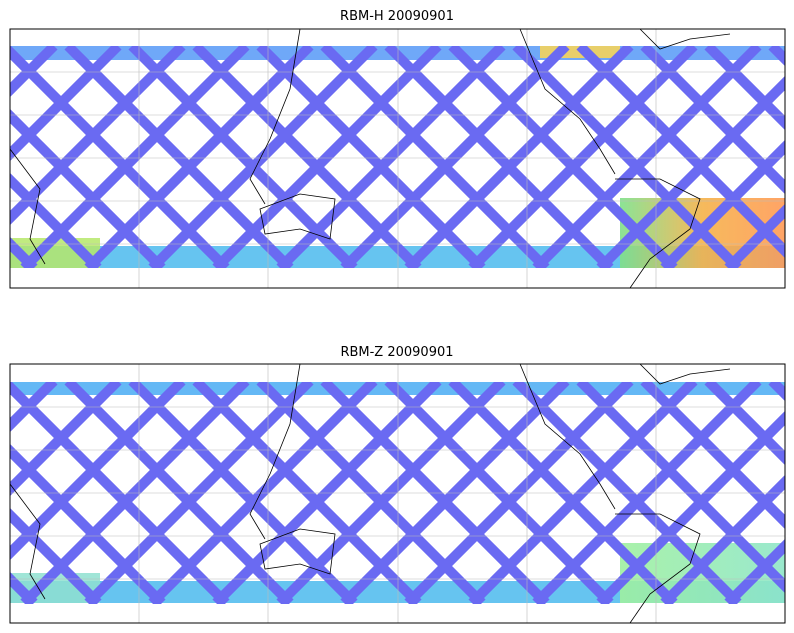  What do you see at coordinates (396, 352) in the screenshot?
I see `panel-title: RBM-Z 20090901` at bounding box center [396, 352].